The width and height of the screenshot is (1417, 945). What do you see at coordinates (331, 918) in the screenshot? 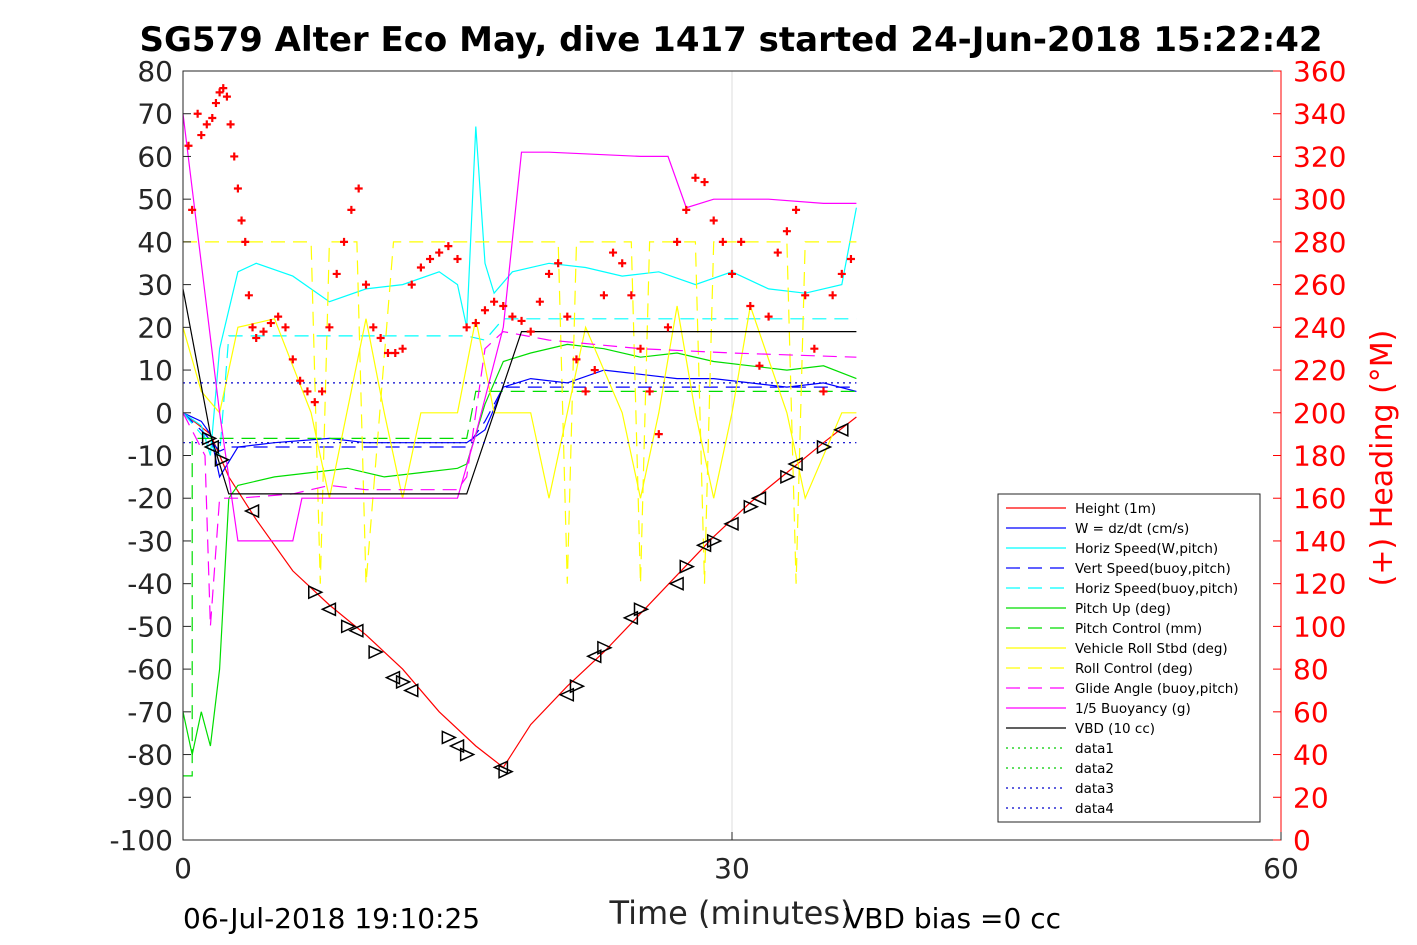
I see `footer-timestamp: 06-Jul-2018 19:10:25` at bounding box center [331, 918].